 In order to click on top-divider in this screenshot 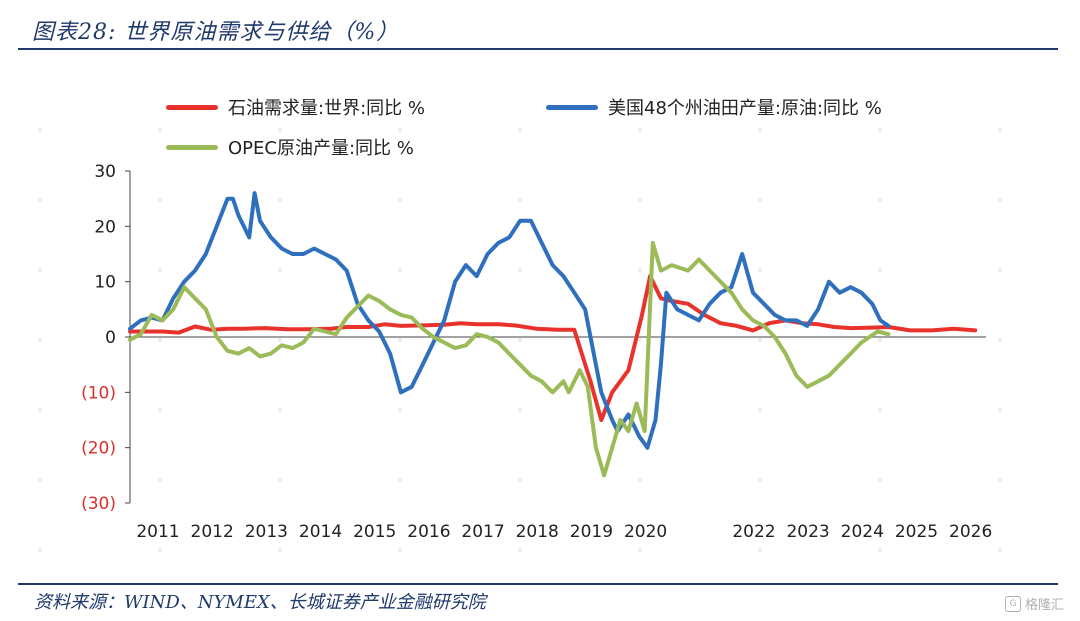, I will do `click(538, 49)`.